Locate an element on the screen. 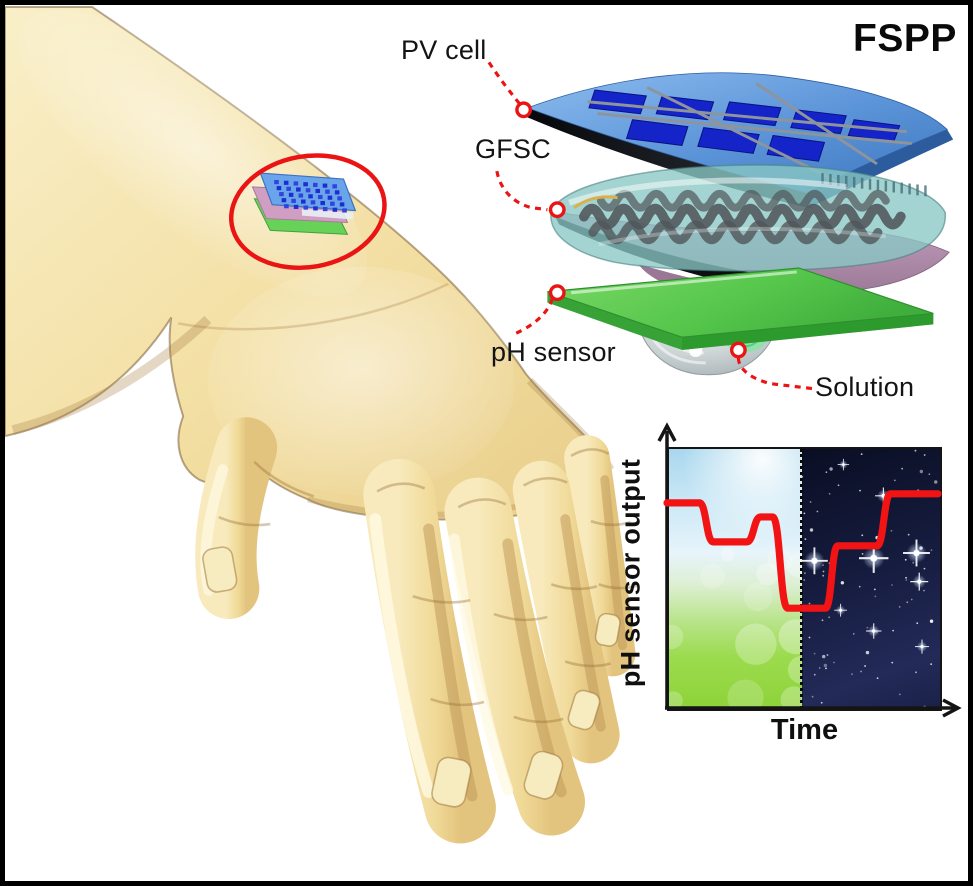 This screenshot has width=973, height=886. exploded-gfsc-layer is located at coordinates (749, 232).